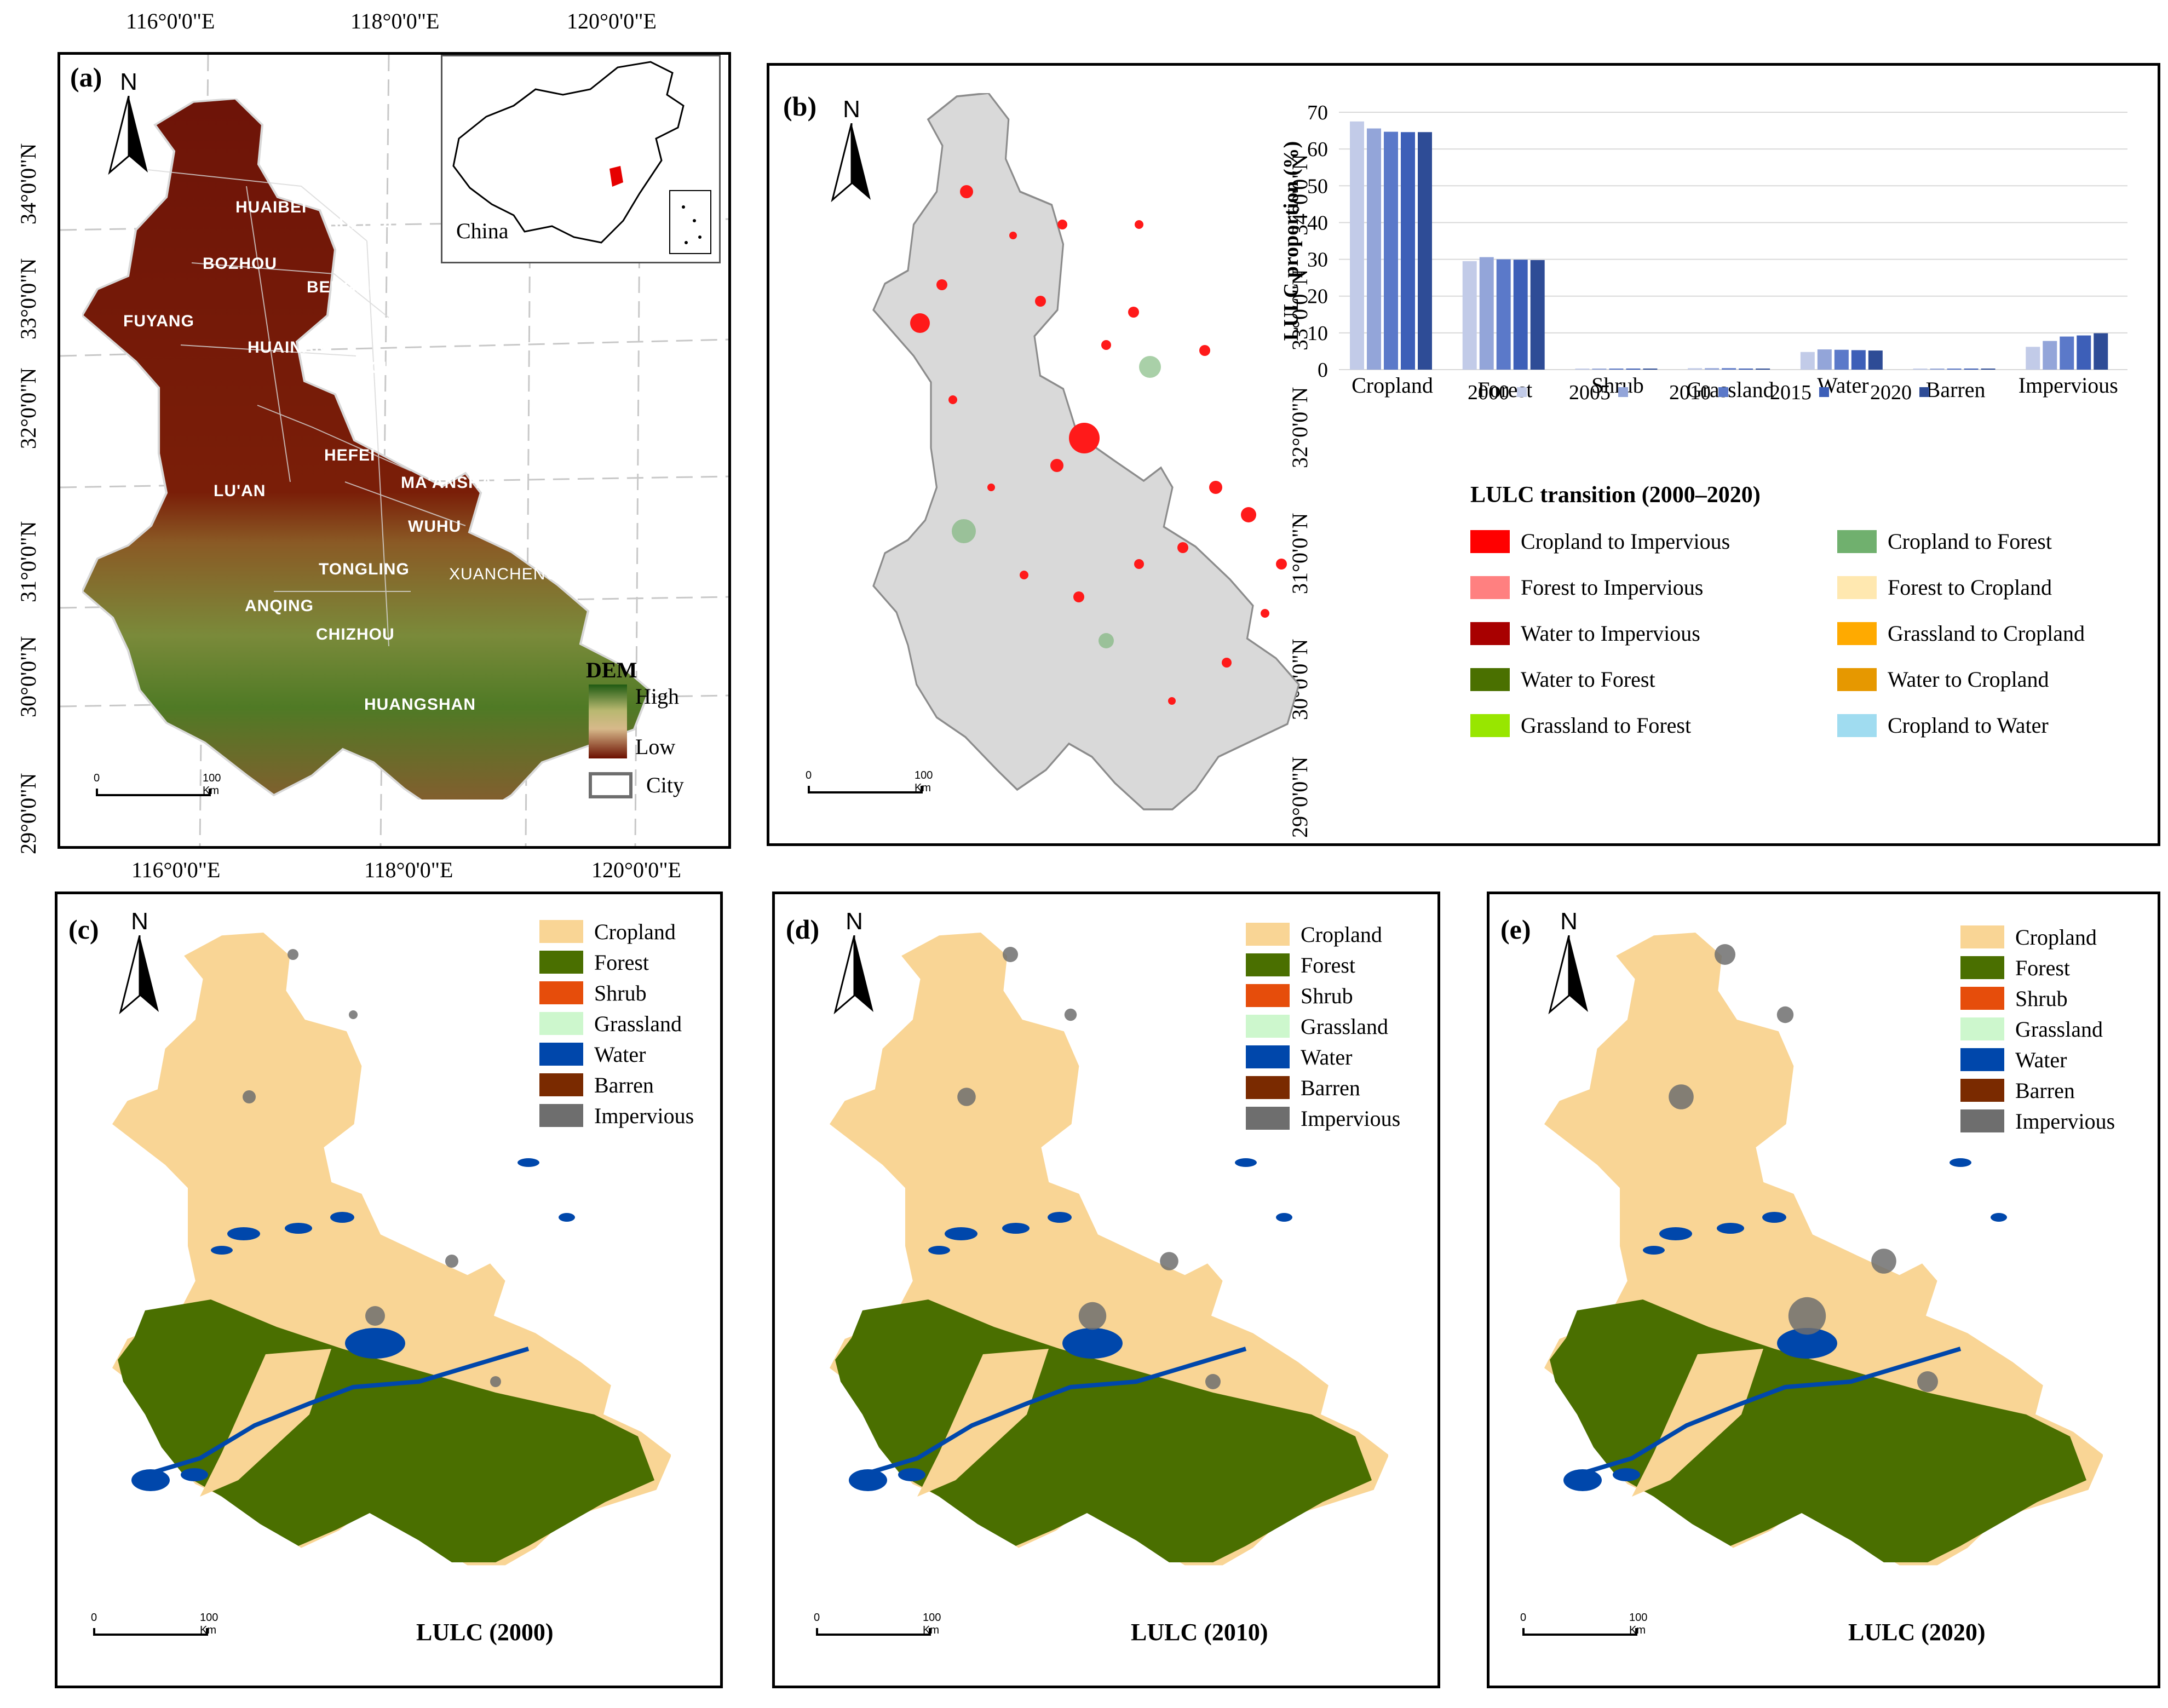 This screenshot has width=2168, height=1708. I want to click on scale-bar-b: 0 100 Km, so click(869, 785).